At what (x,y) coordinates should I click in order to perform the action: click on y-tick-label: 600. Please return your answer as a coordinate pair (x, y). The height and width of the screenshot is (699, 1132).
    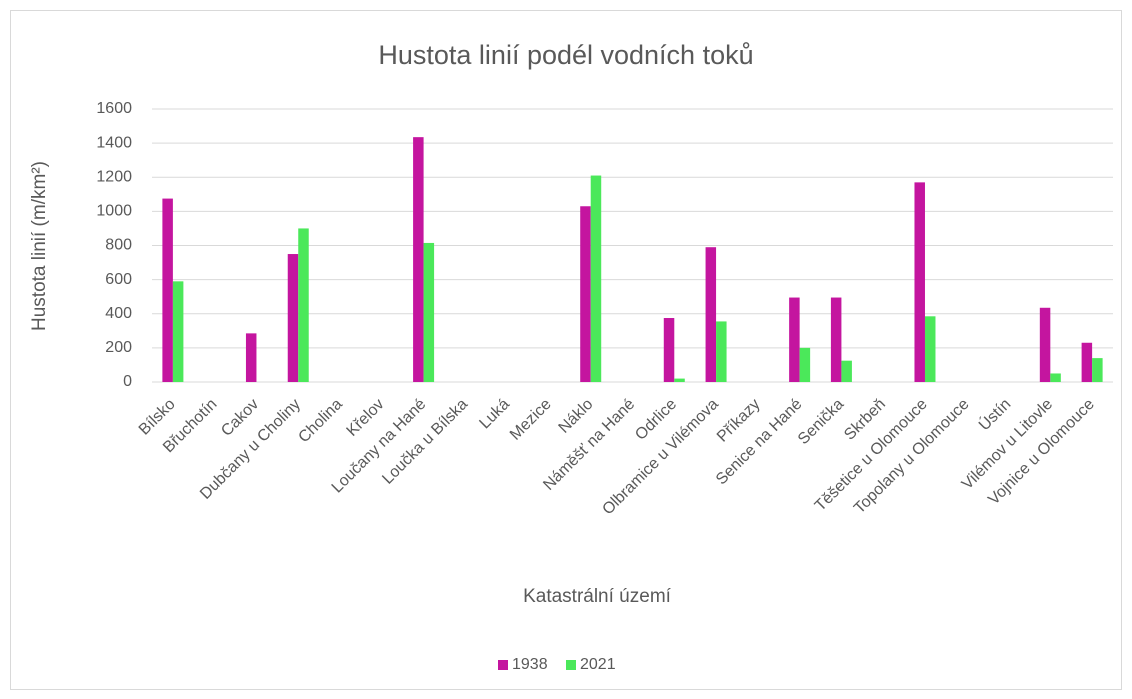
    Looking at the image, I should click on (118, 279).